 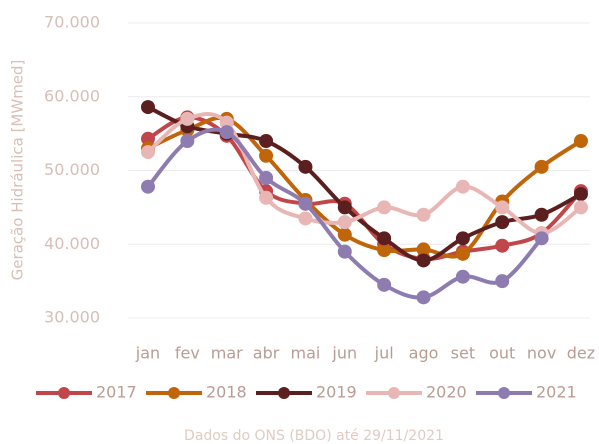 I want to click on y-tick-label: 50.000, so click(x=72, y=169).